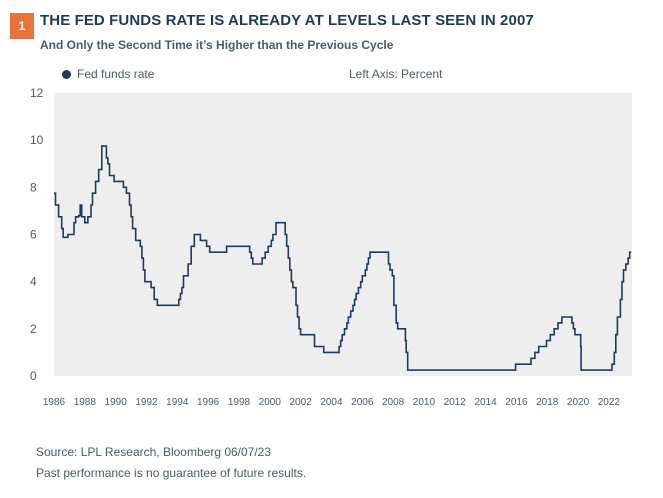 The width and height of the screenshot is (663, 498). Describe the element at coordinates (33, 329) in the screenshot. I see `y-tick-label: 2` at that location.